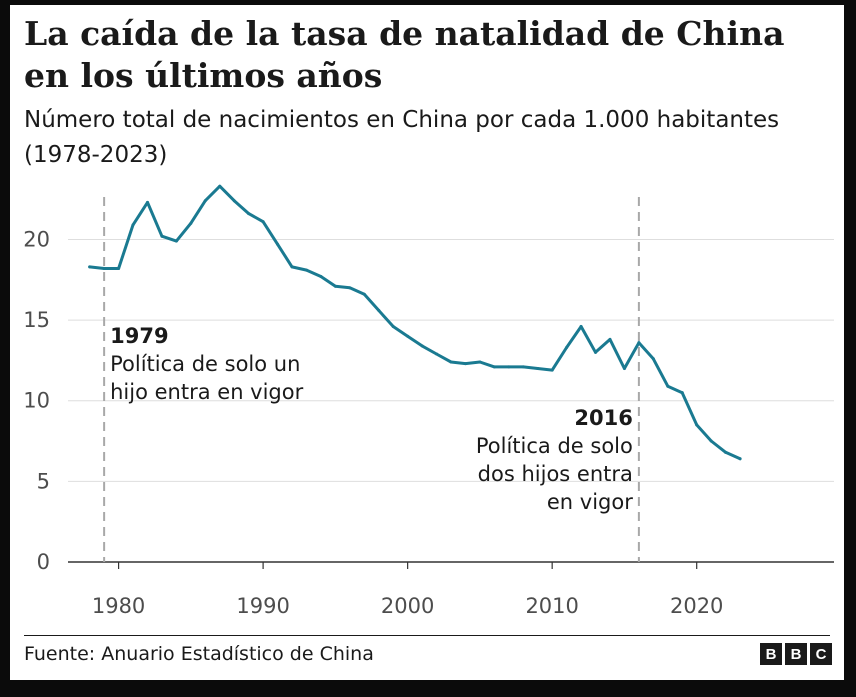 The height and width of the screenshot is (697, 856). Describe the element at coordinates (407, 606) in the screenshot. I see `x-tick-label-2000: 2000` at that location.